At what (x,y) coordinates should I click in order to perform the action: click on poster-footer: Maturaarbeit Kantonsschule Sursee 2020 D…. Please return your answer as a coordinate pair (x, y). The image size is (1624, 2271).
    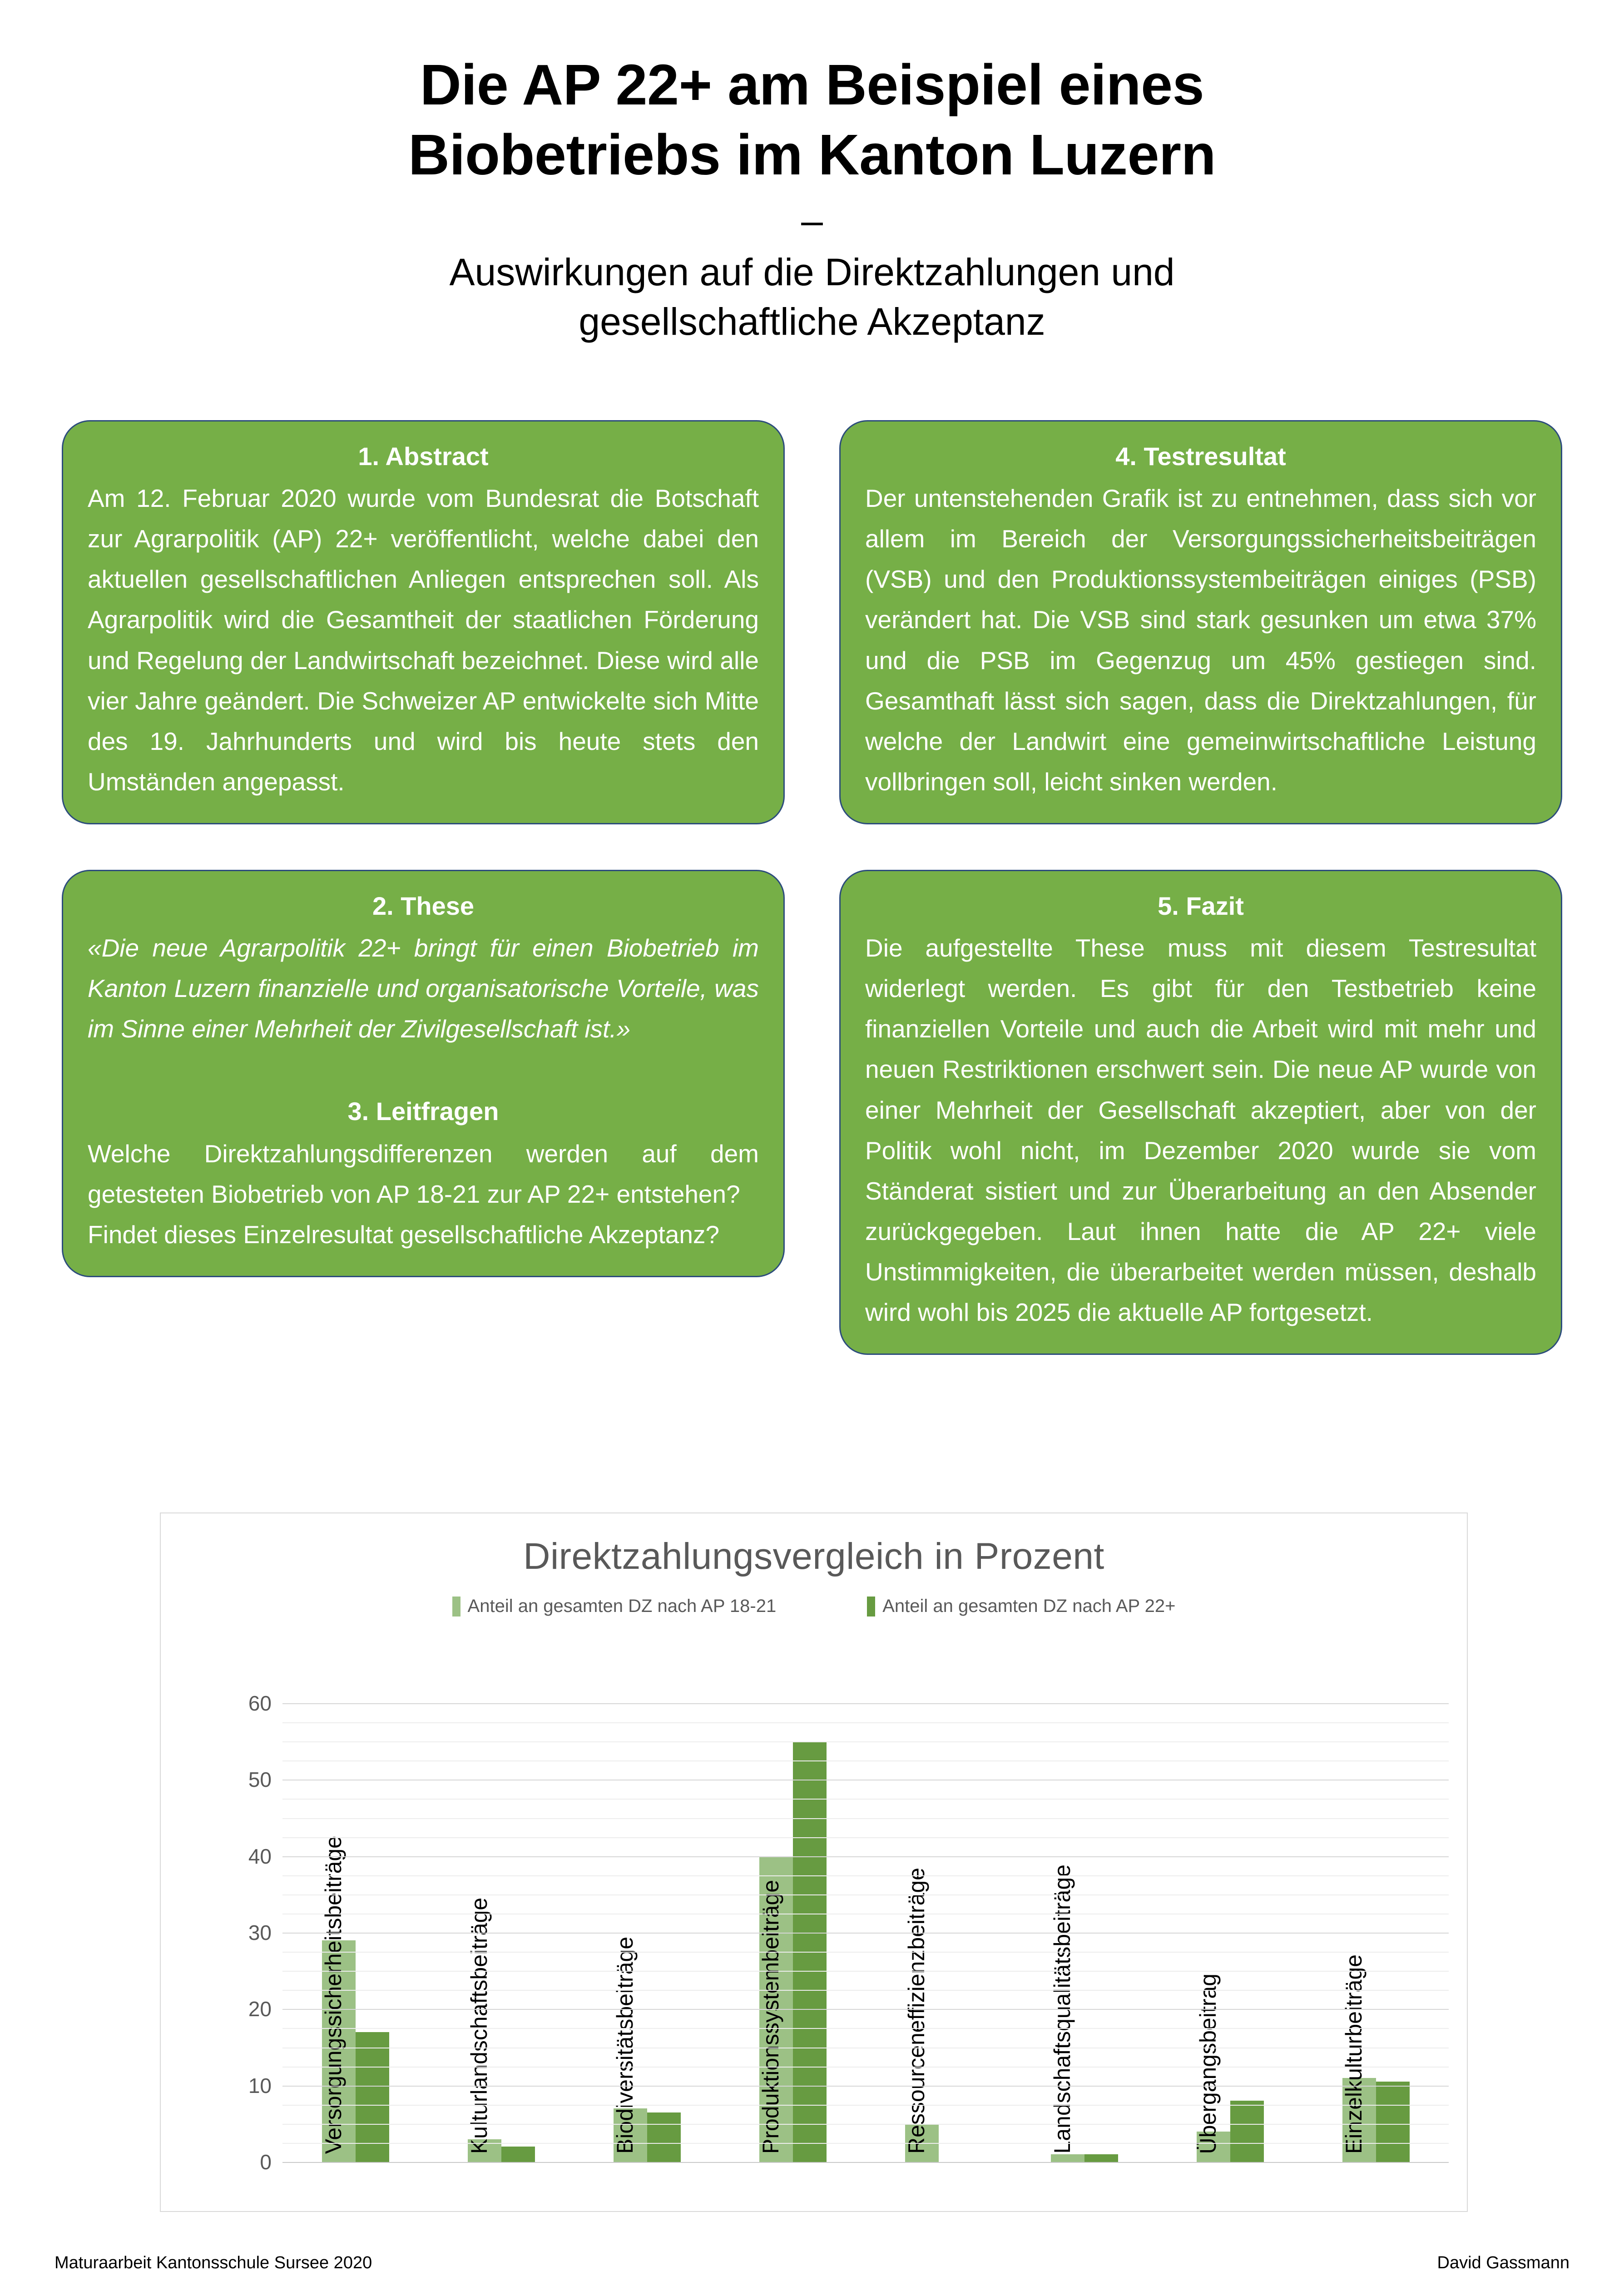
    Looking at the image, I should click on (812, 2262).